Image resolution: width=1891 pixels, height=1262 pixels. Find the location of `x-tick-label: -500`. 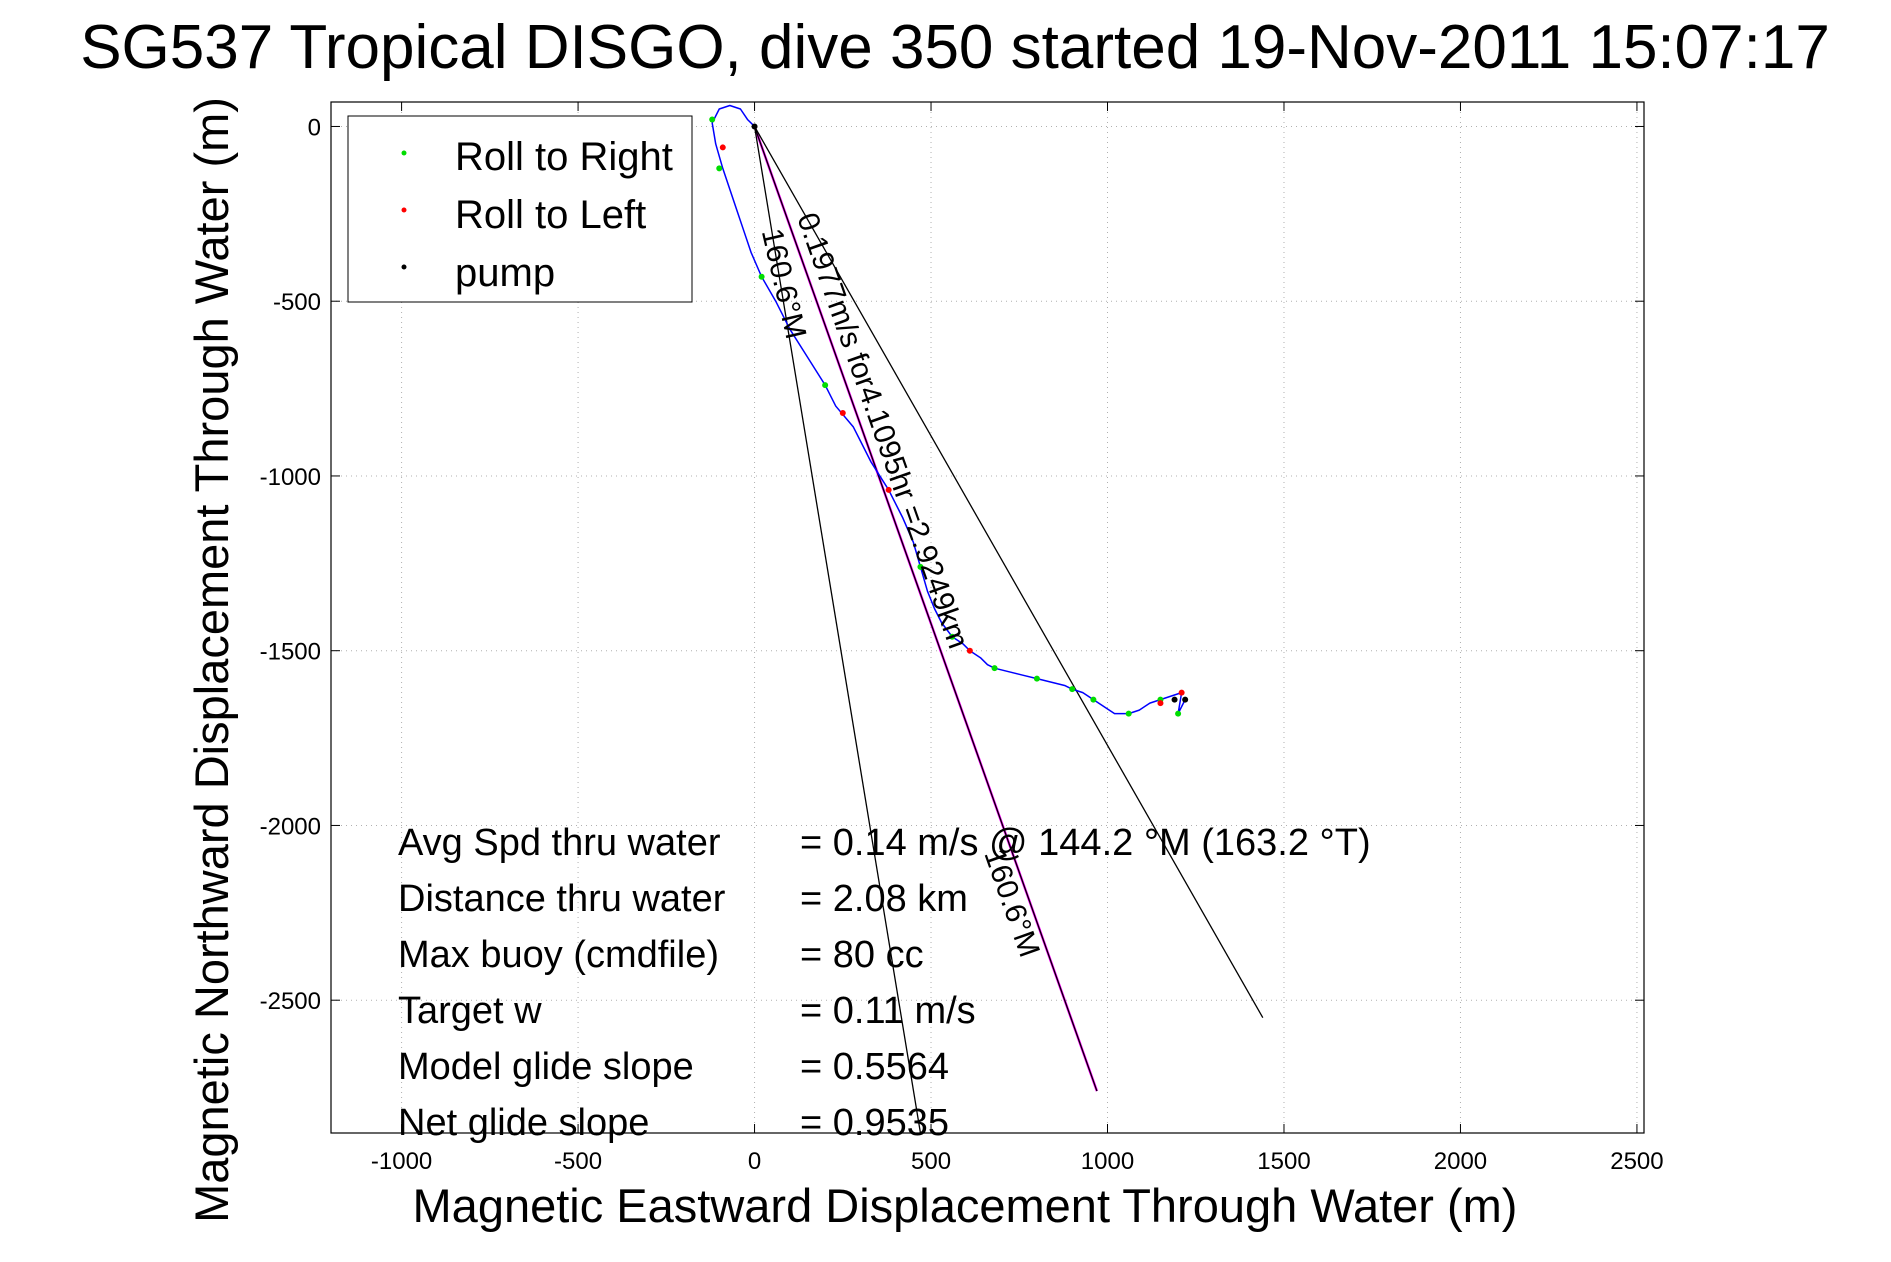

x-tick-label: -500 is located at coordinates (578, 1161).